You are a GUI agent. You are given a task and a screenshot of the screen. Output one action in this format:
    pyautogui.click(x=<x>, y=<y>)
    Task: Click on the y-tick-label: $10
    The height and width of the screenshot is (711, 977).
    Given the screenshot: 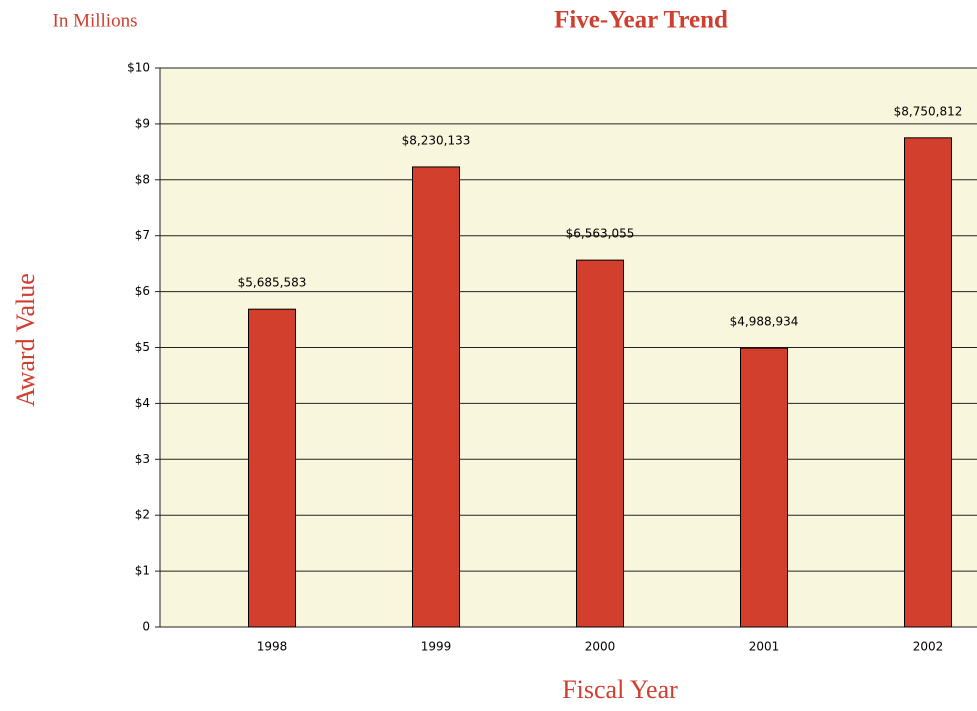 What is the action you would take?
    pyautogui.click(x=138, y=68)
    